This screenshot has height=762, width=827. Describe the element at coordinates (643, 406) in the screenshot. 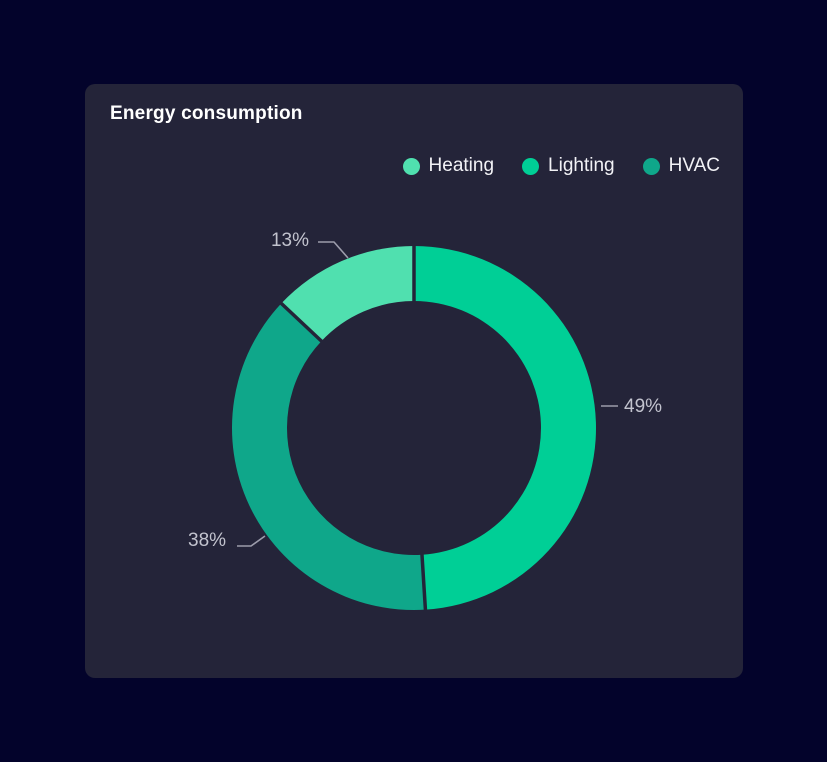

I see `percent-label-lighting: 49%` at that location.